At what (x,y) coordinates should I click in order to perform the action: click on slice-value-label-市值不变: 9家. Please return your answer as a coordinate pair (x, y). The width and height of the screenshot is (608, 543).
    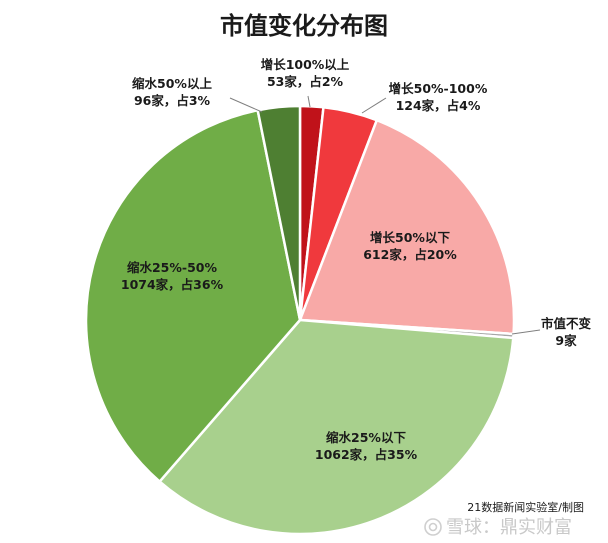
    Looking at the image, I should click on (566, 340).